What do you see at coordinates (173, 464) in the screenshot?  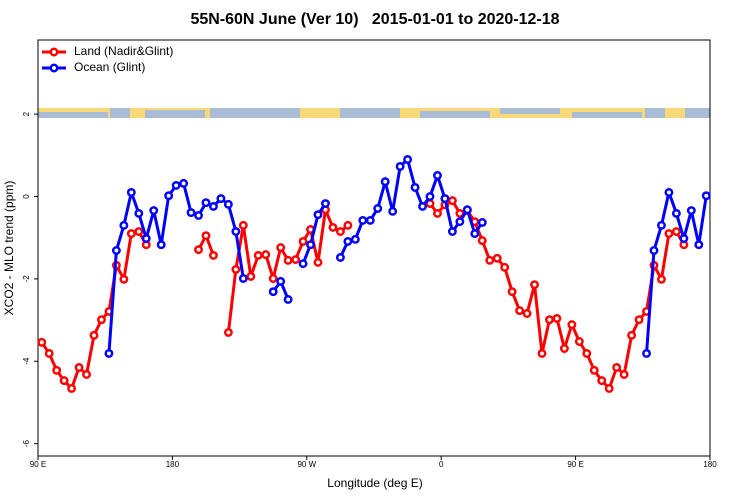 I see `x-tick-label: 180` at bounding box center [173, 464].